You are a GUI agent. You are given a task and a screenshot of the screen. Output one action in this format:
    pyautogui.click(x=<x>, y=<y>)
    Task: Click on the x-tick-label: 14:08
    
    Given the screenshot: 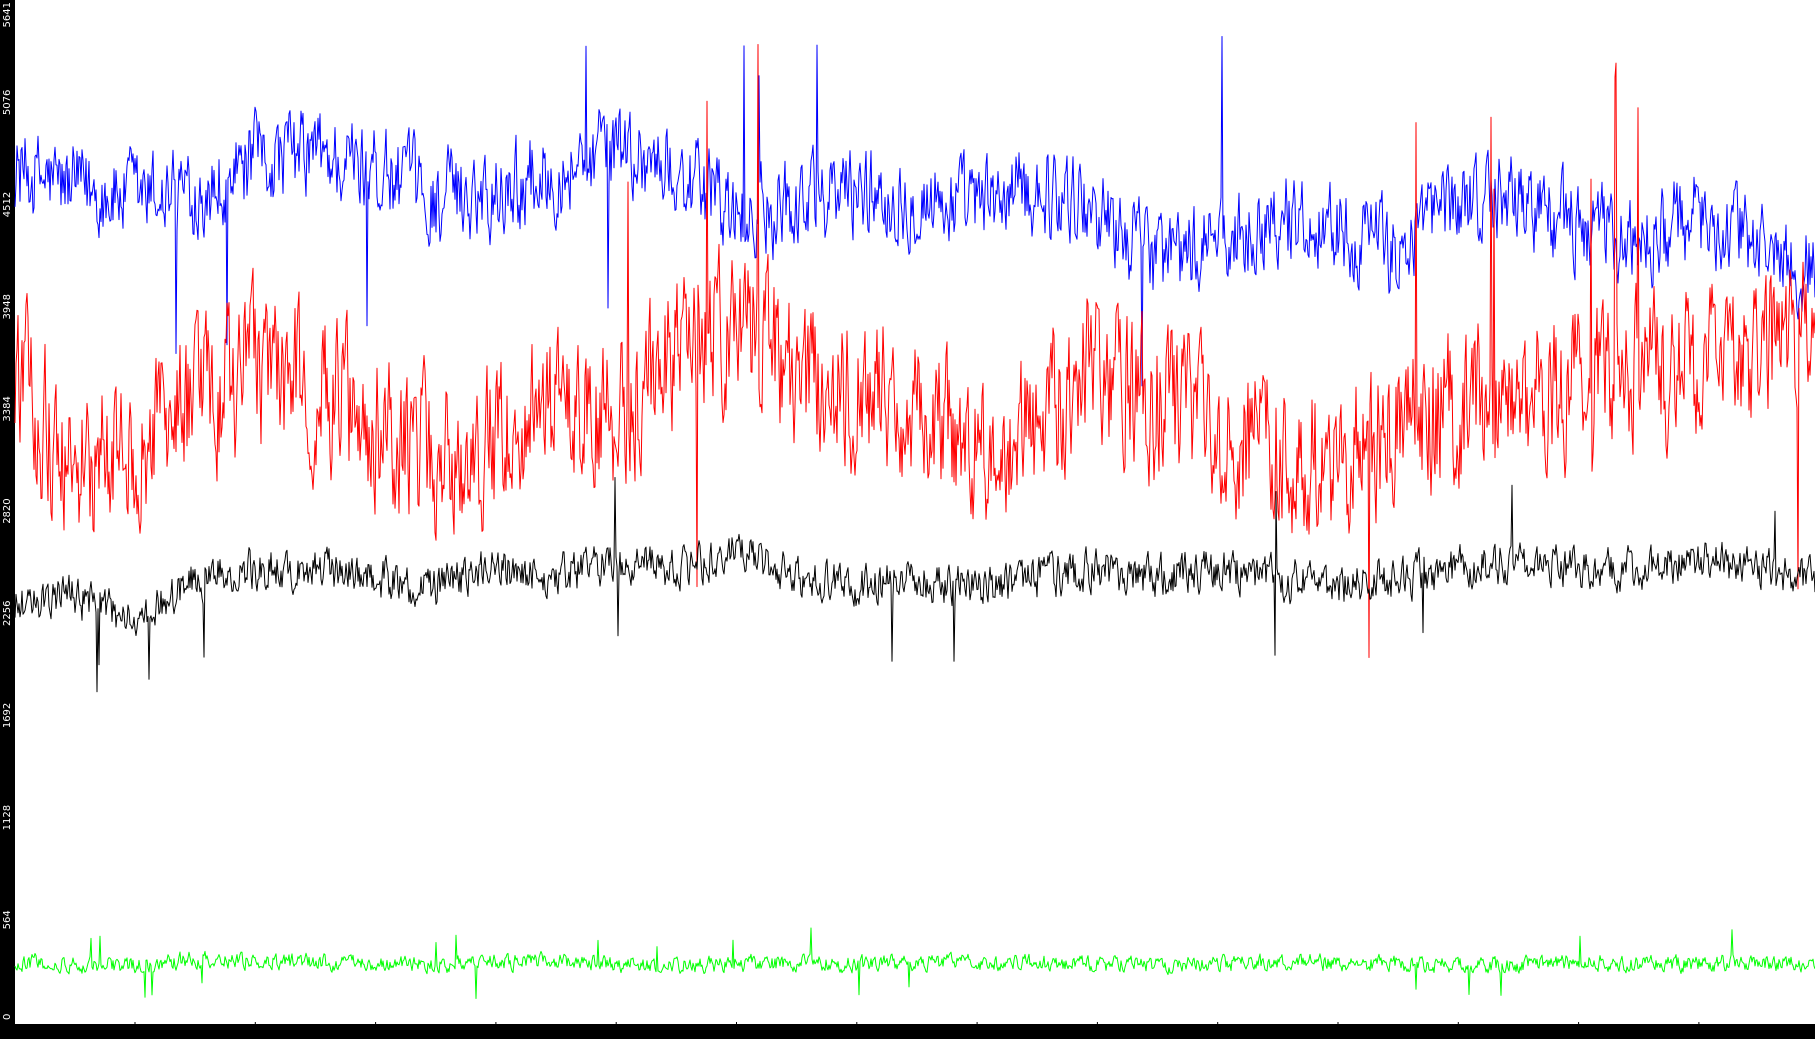 What is the action you would take?
    pyautogui.click(x=977, y=1033)
    